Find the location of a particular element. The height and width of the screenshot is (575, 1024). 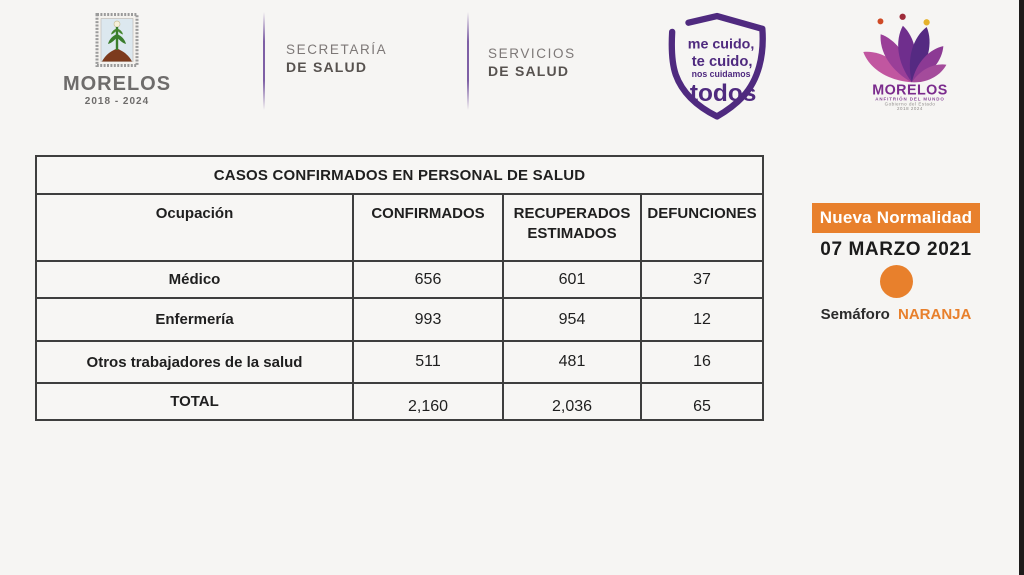

morelos-coat-of-arms-icon is located at coordinates (117, 40).